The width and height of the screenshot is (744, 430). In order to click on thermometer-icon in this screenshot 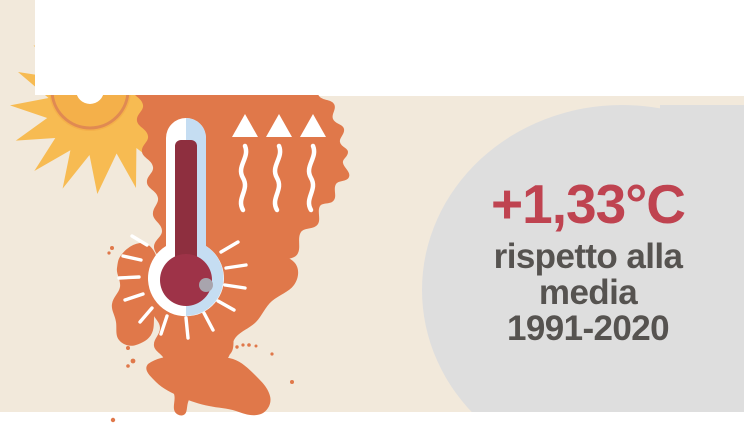, I will do `click(186, 217)`.